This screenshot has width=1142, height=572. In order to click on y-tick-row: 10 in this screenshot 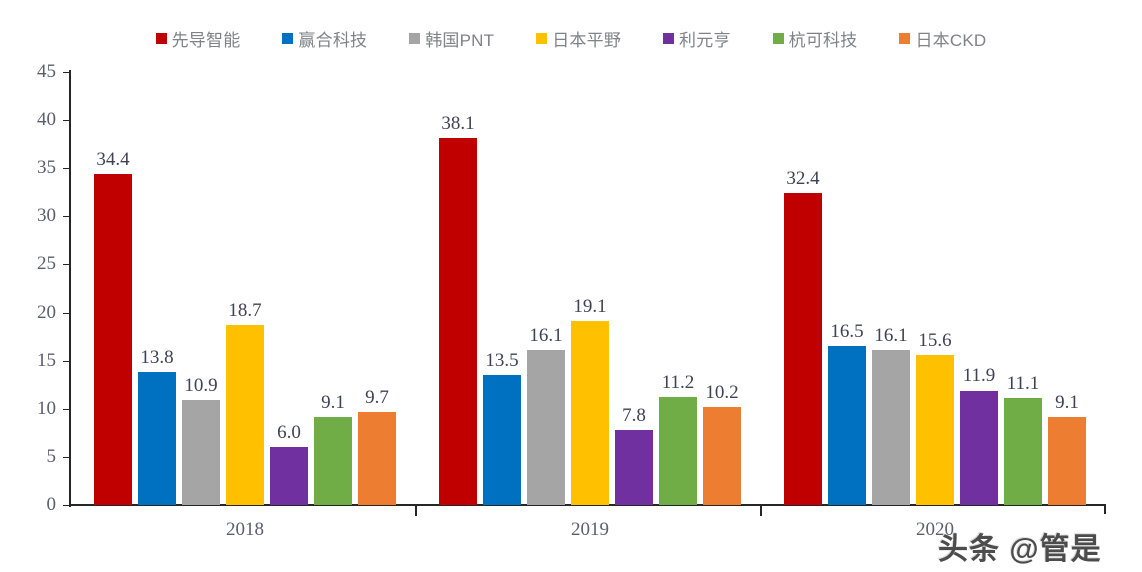, I will do `click(35, 408)`.